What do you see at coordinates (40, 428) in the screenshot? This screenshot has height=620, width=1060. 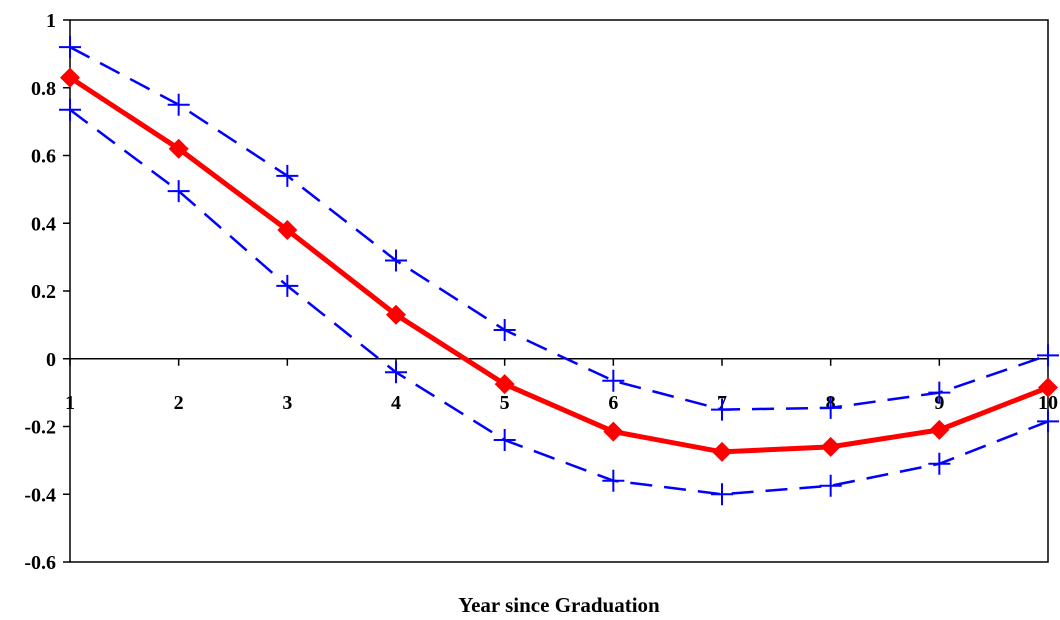 I see `y-tick-label: -0.2` at bounding box center [40, 428].